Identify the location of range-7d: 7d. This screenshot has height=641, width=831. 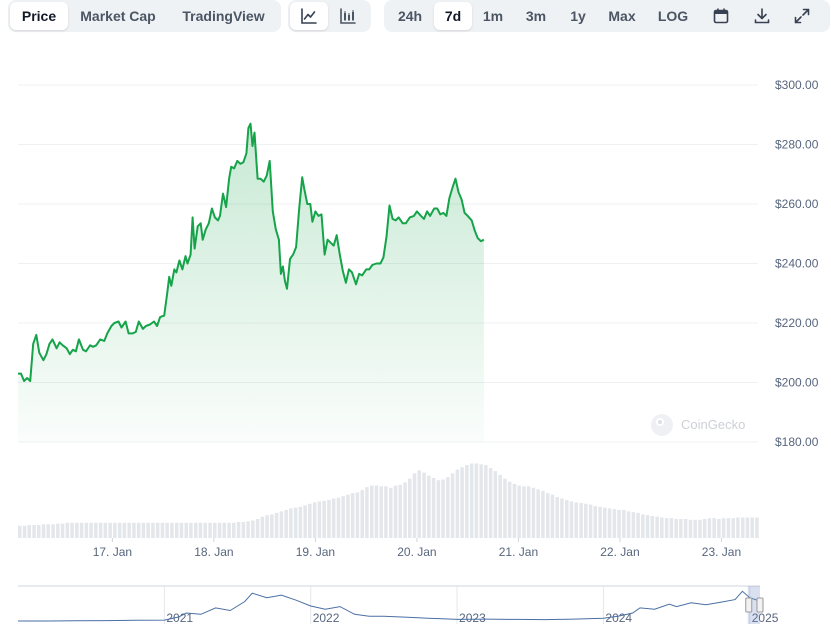
(453, 16).